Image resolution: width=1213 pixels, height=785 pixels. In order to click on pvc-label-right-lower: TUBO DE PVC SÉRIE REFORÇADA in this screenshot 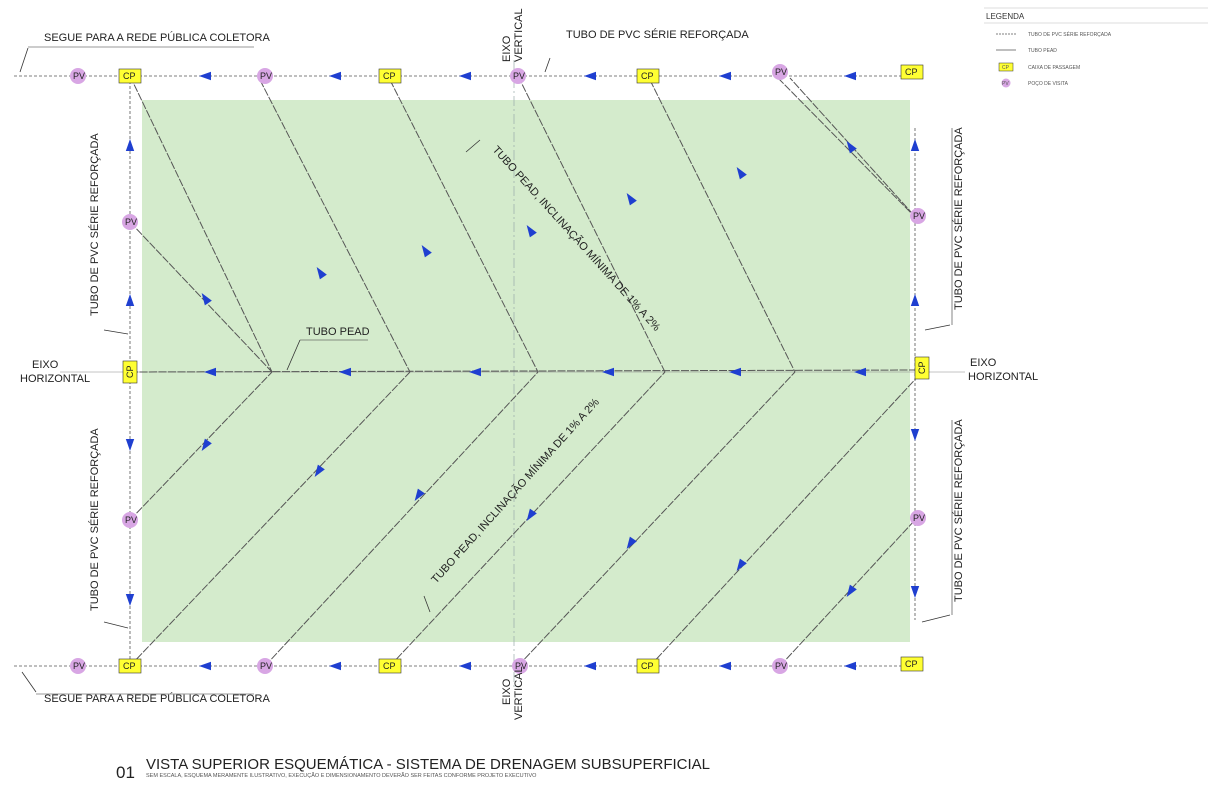, I will do `click(958, 510)`.